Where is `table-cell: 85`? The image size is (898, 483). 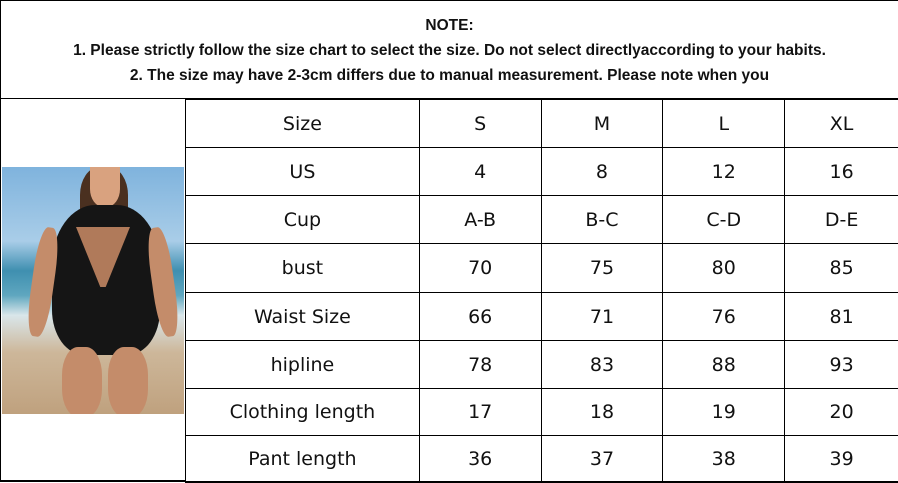 table-cell: 85 is located at coordinates (841, 268).